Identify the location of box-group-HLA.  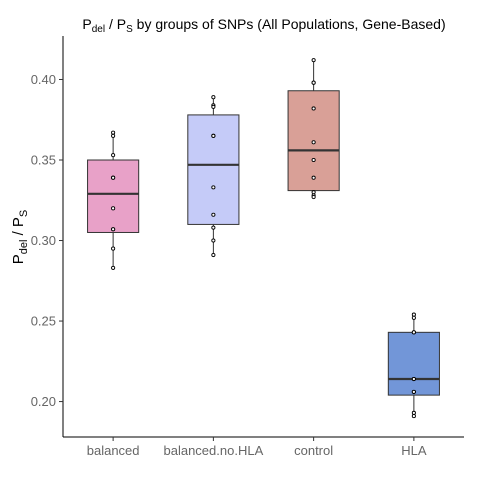
(413, 365).